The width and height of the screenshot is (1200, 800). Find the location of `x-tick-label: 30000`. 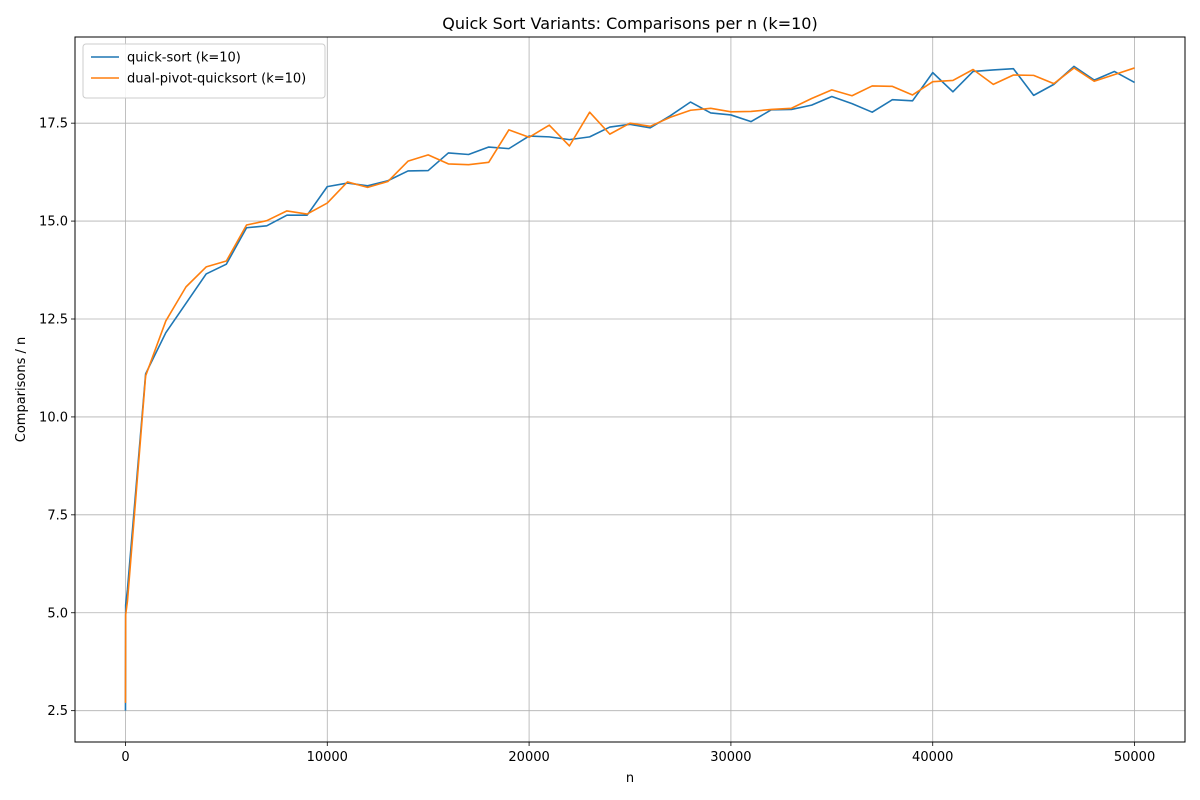

x-tick-label: 30000 is located at coordinates (730, 757).